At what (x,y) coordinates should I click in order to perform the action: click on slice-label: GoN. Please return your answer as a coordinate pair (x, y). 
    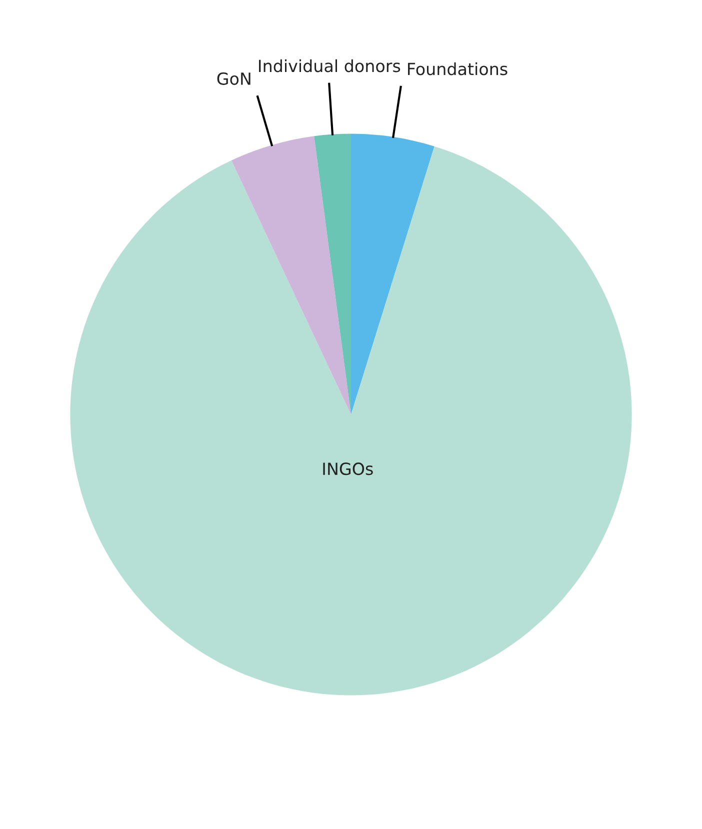
    Looking at the image, I should click on (233, 78).